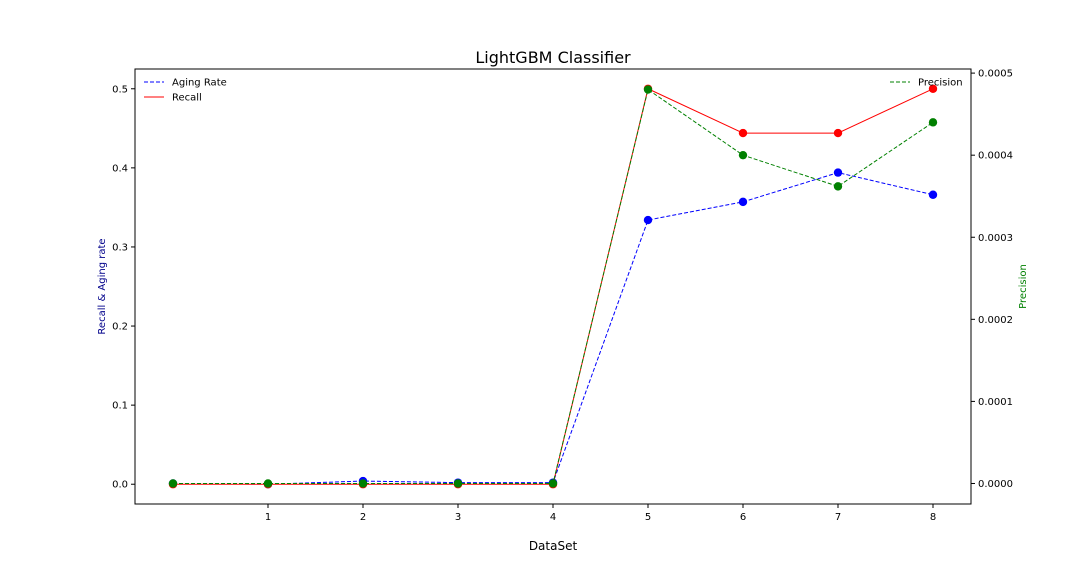 The image size is (1080, 576). I want to click on x-tick-label: 4, so click(553, 517).